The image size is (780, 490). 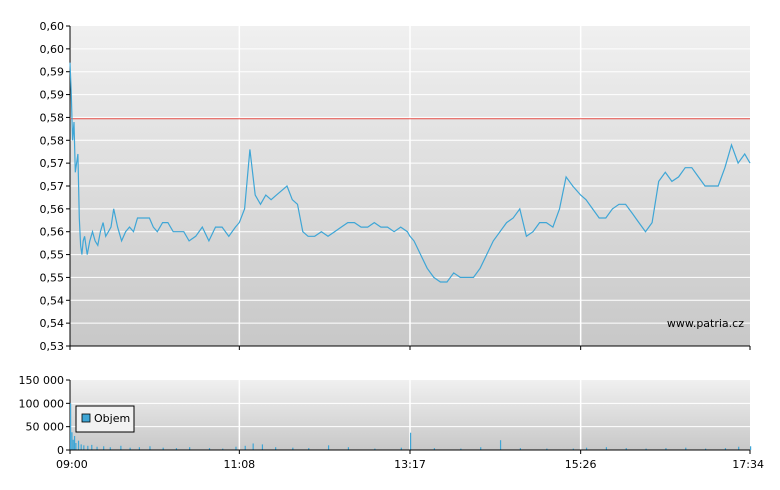 I want to click on legend-swatch, so click(x=86, y=418).